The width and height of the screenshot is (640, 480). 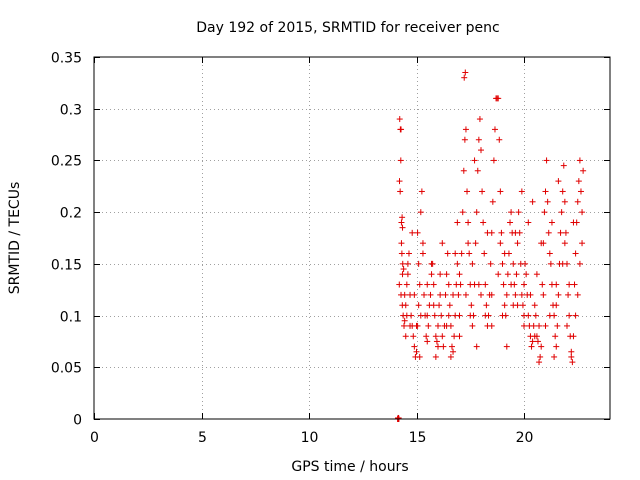 What do you see at coordinates (71, 214) in the screenshot?
I see `y-tick-label: 0.2` at bounding box center [71, 214].